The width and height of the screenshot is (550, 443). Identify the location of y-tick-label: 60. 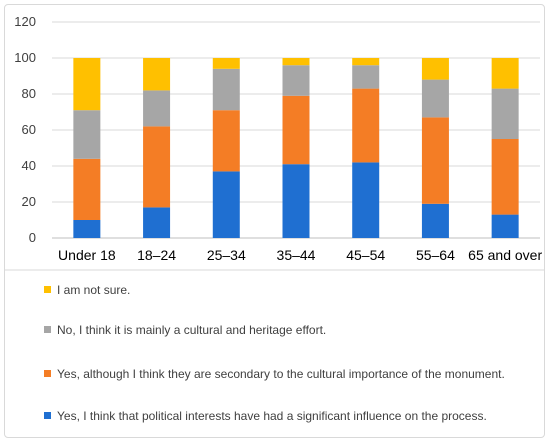
(29, 129).